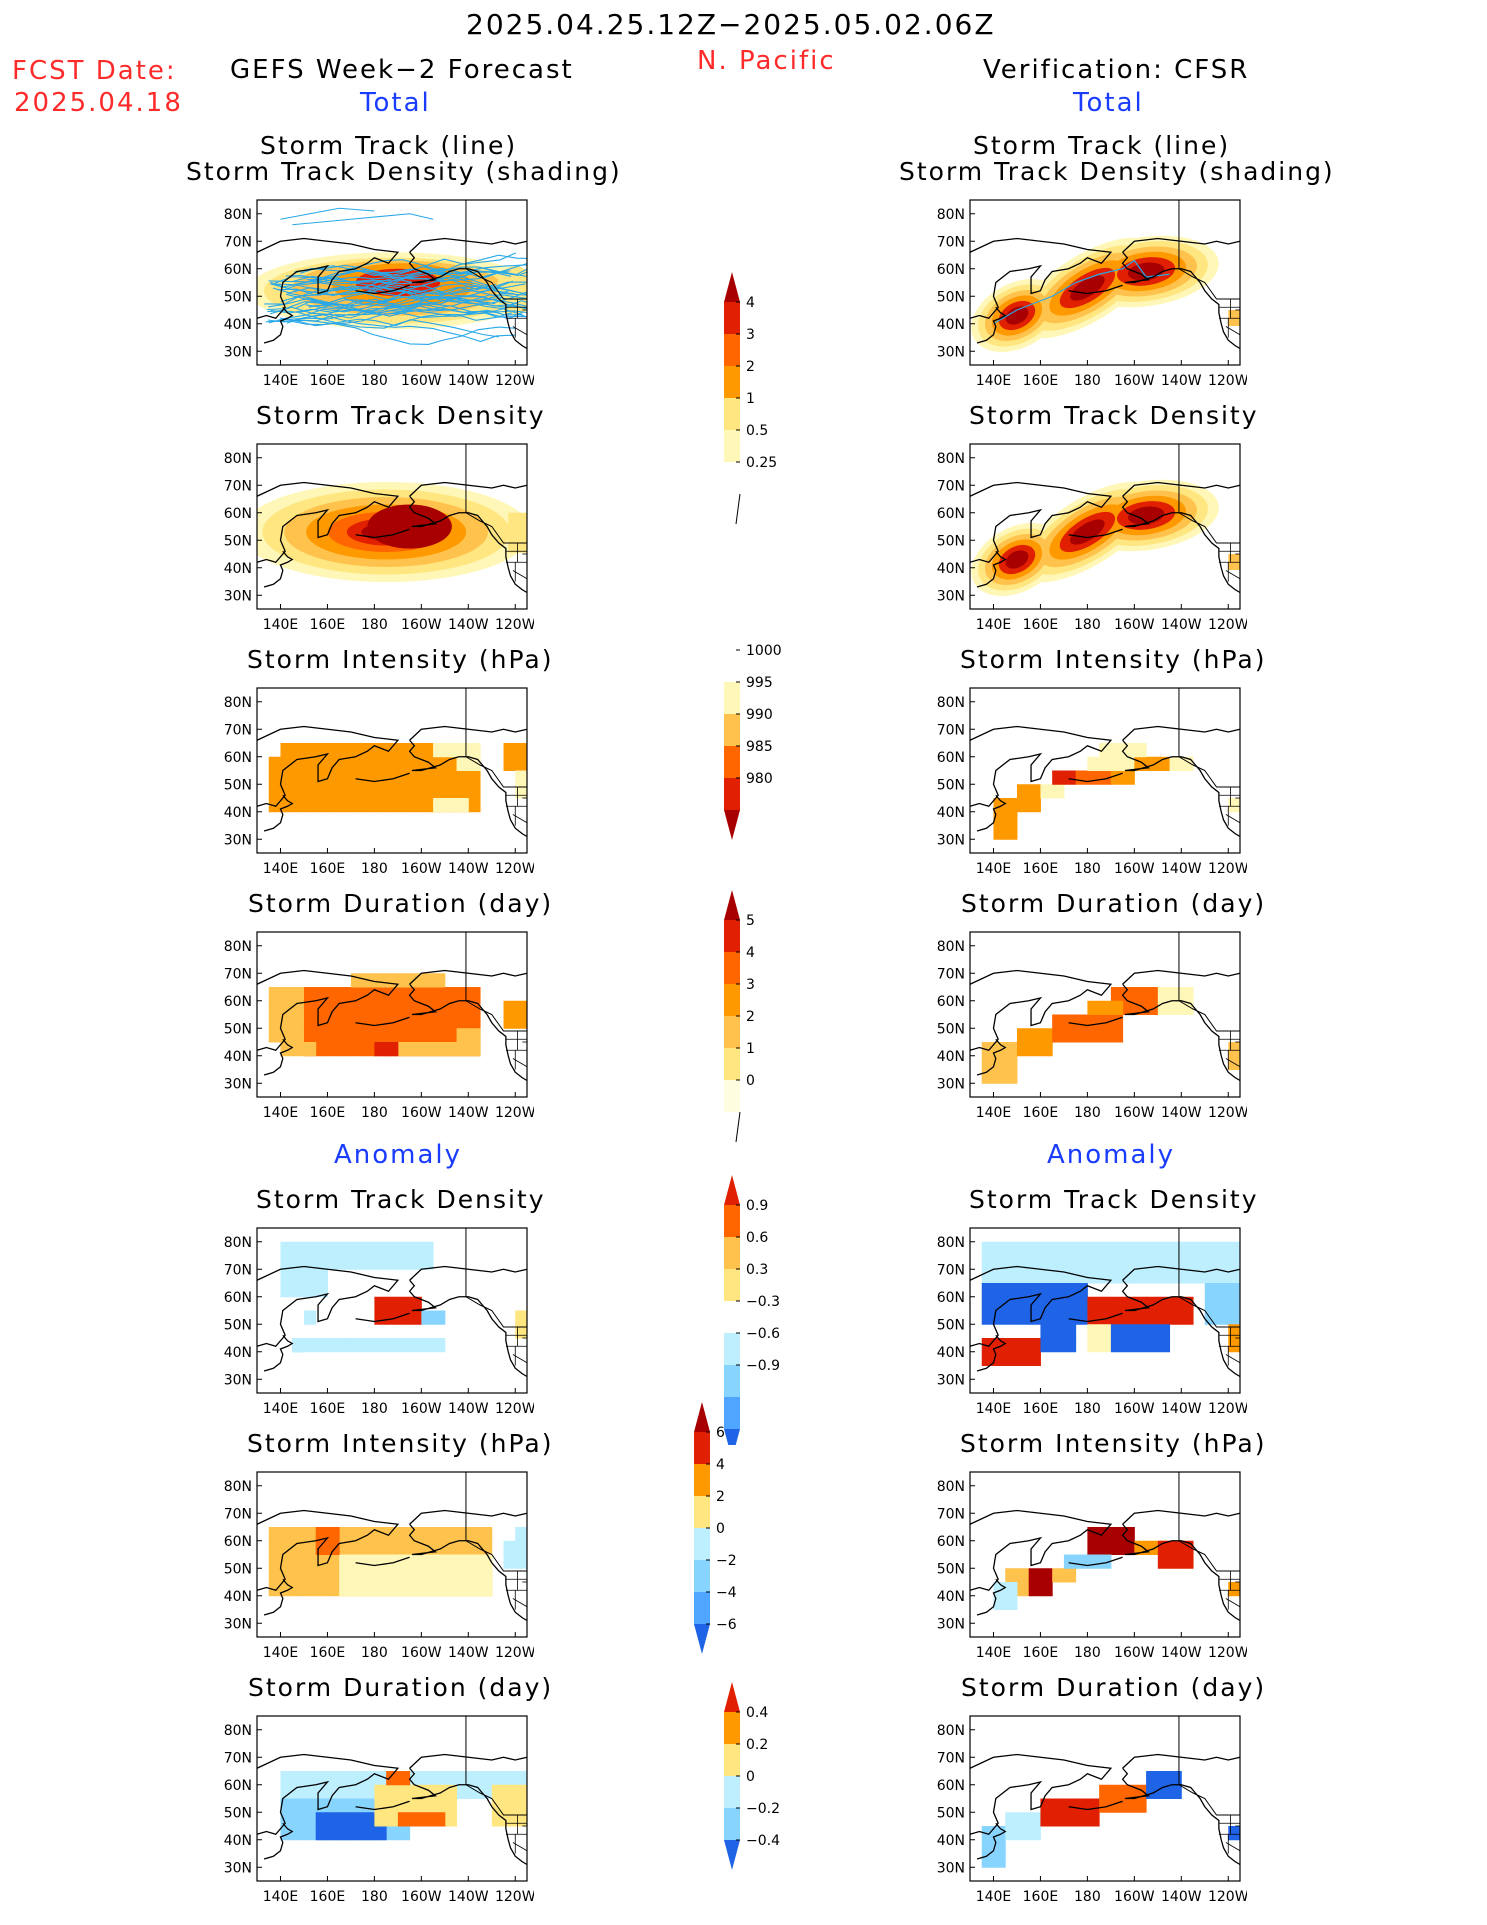 This screenshot has width=1487, height=1925. Describe the element at coordinates (238, 1298) in the screenshot. I see `lat-tick-label: 60N` at that location.